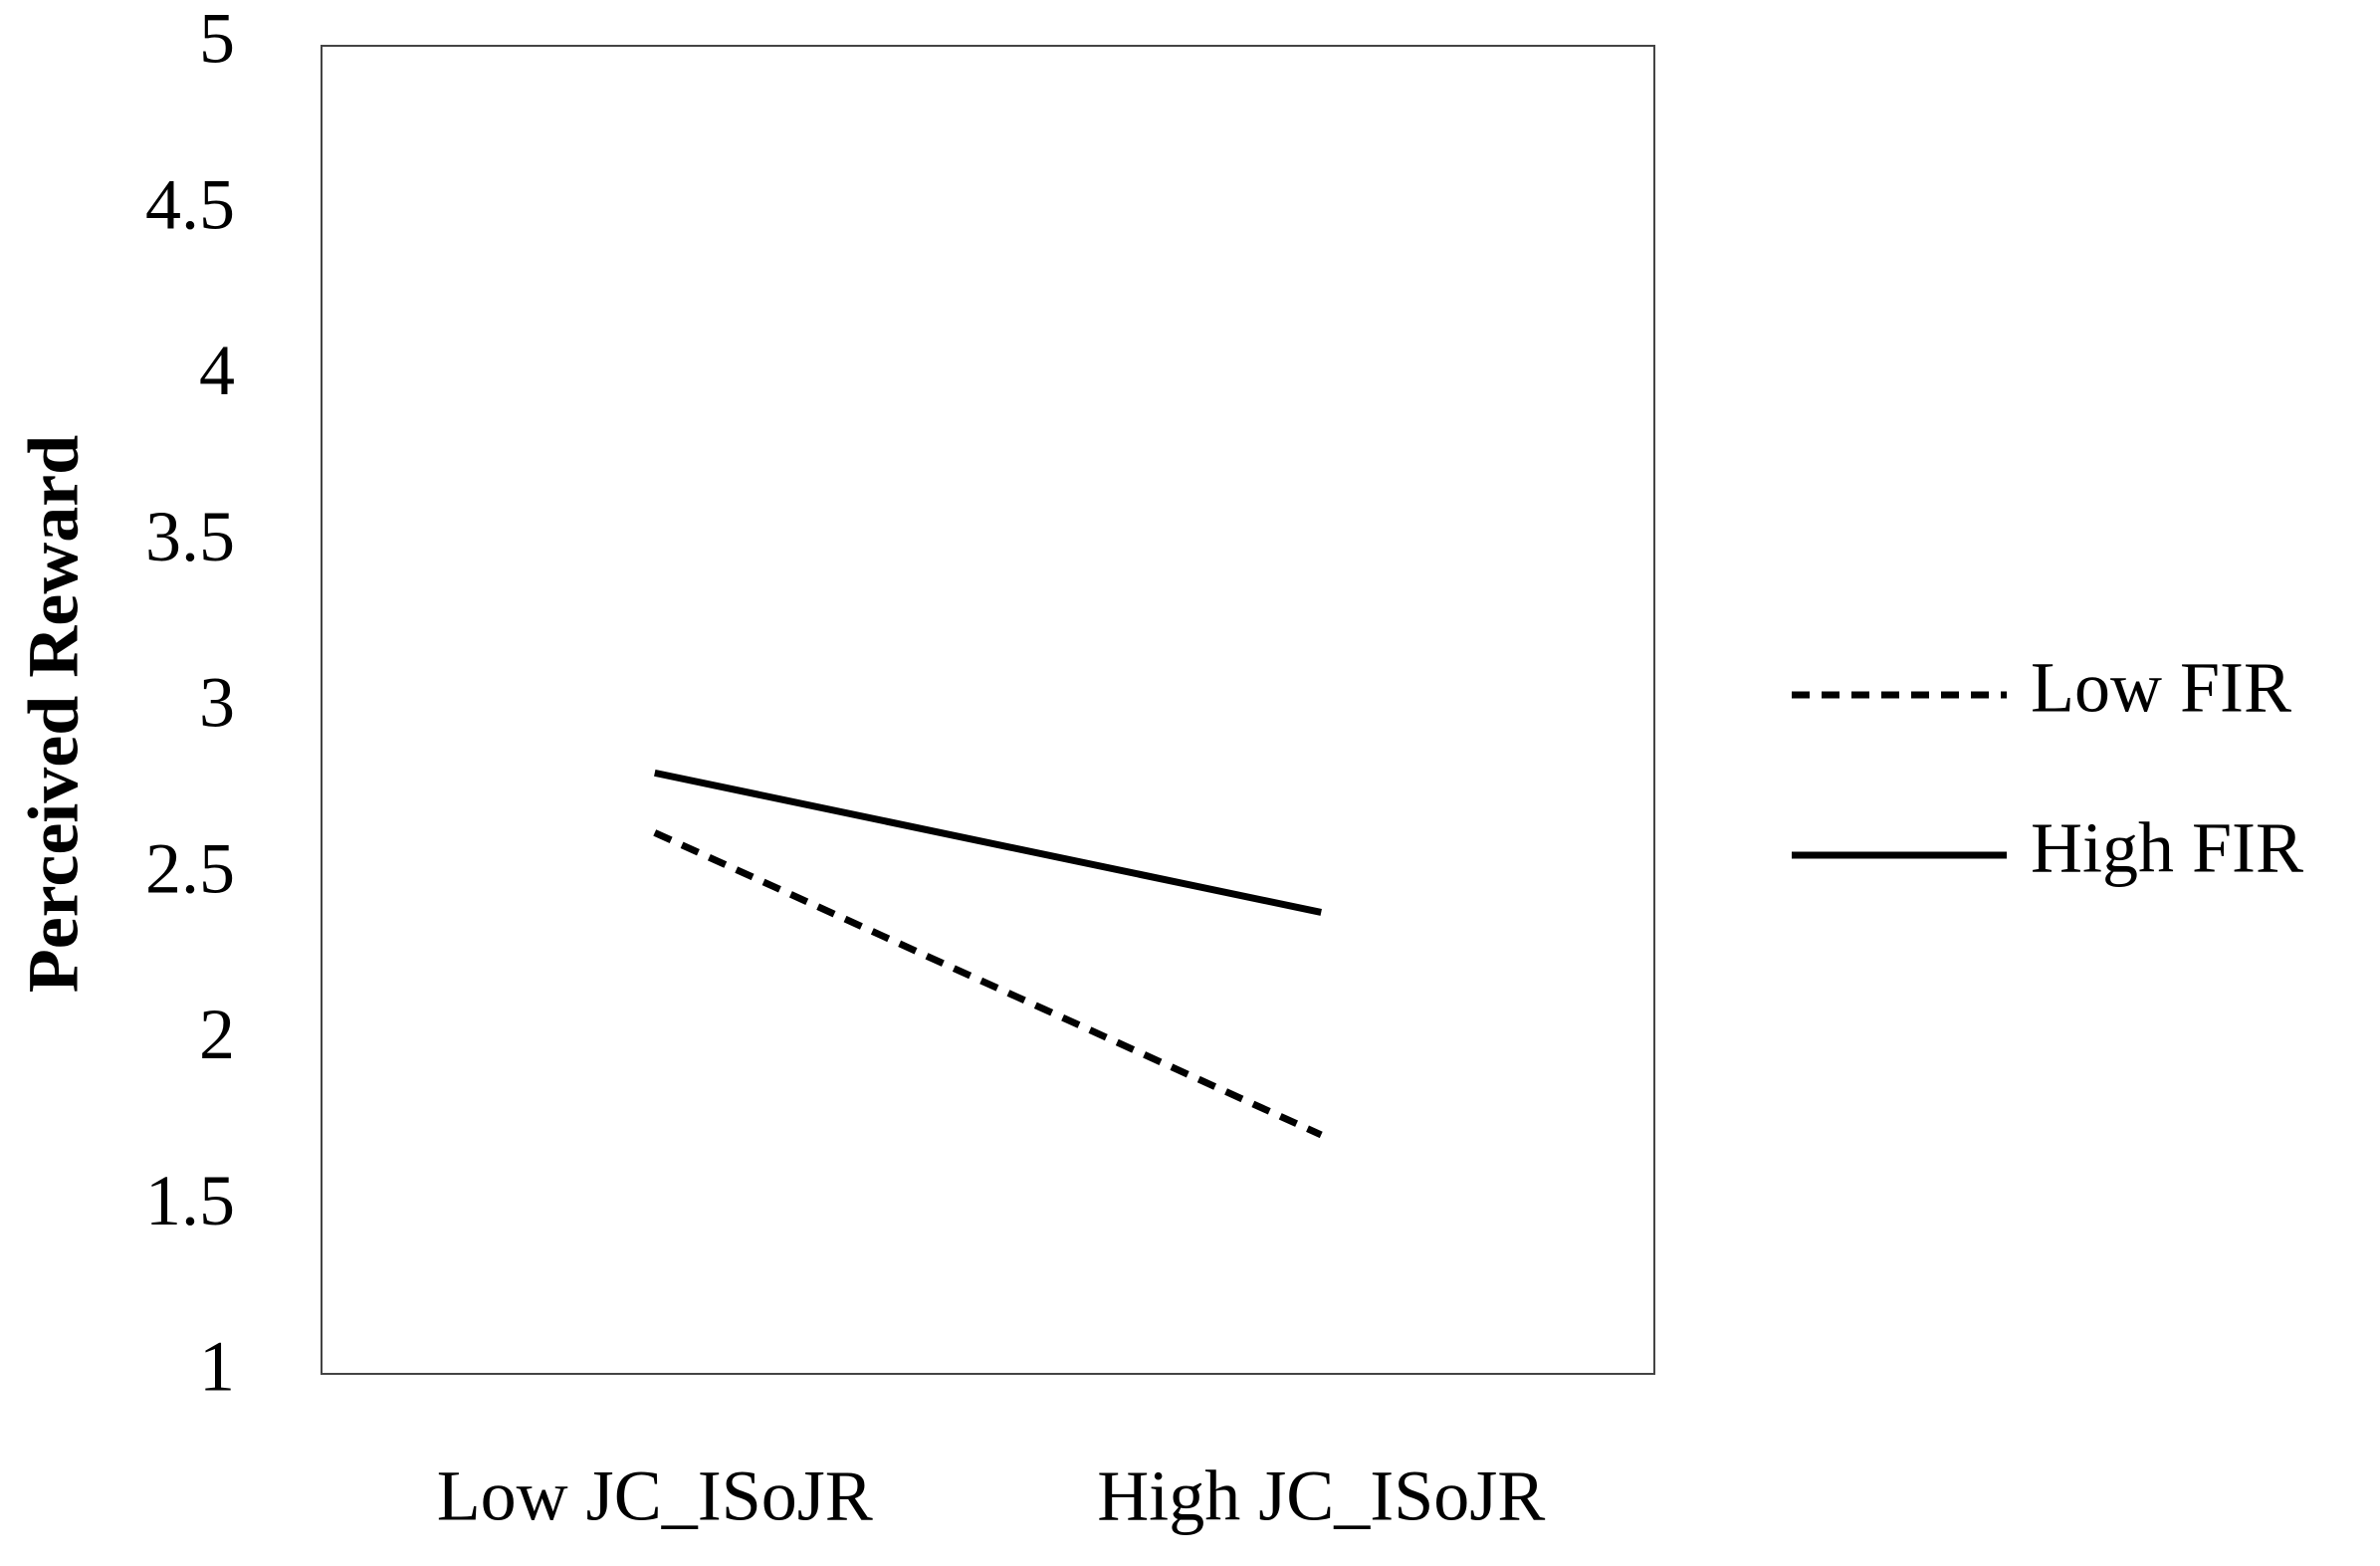  I want to click on y-tick-label: 1.5, so click(190, 1200).